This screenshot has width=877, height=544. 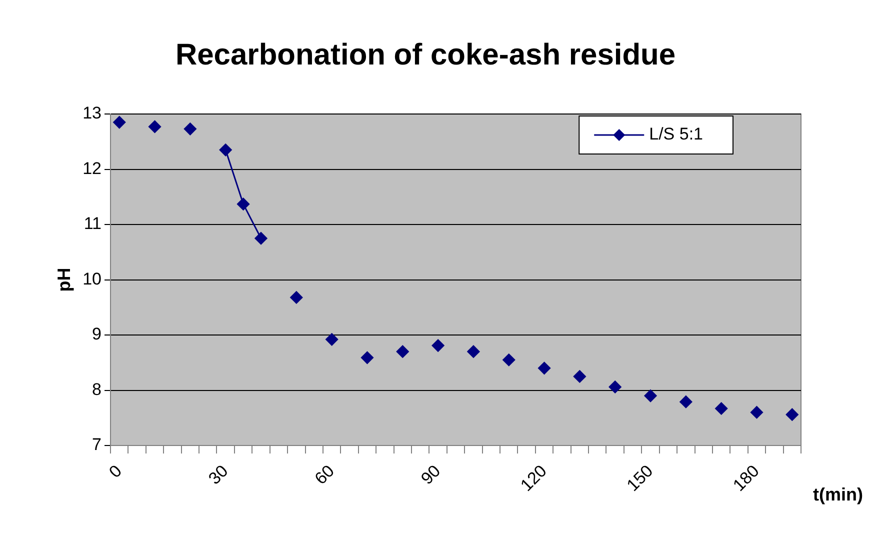 What do you see at coordinates (533, 478) in the screenshot?
I see `x-tick-label: 120` at bounding box center [533, 478].